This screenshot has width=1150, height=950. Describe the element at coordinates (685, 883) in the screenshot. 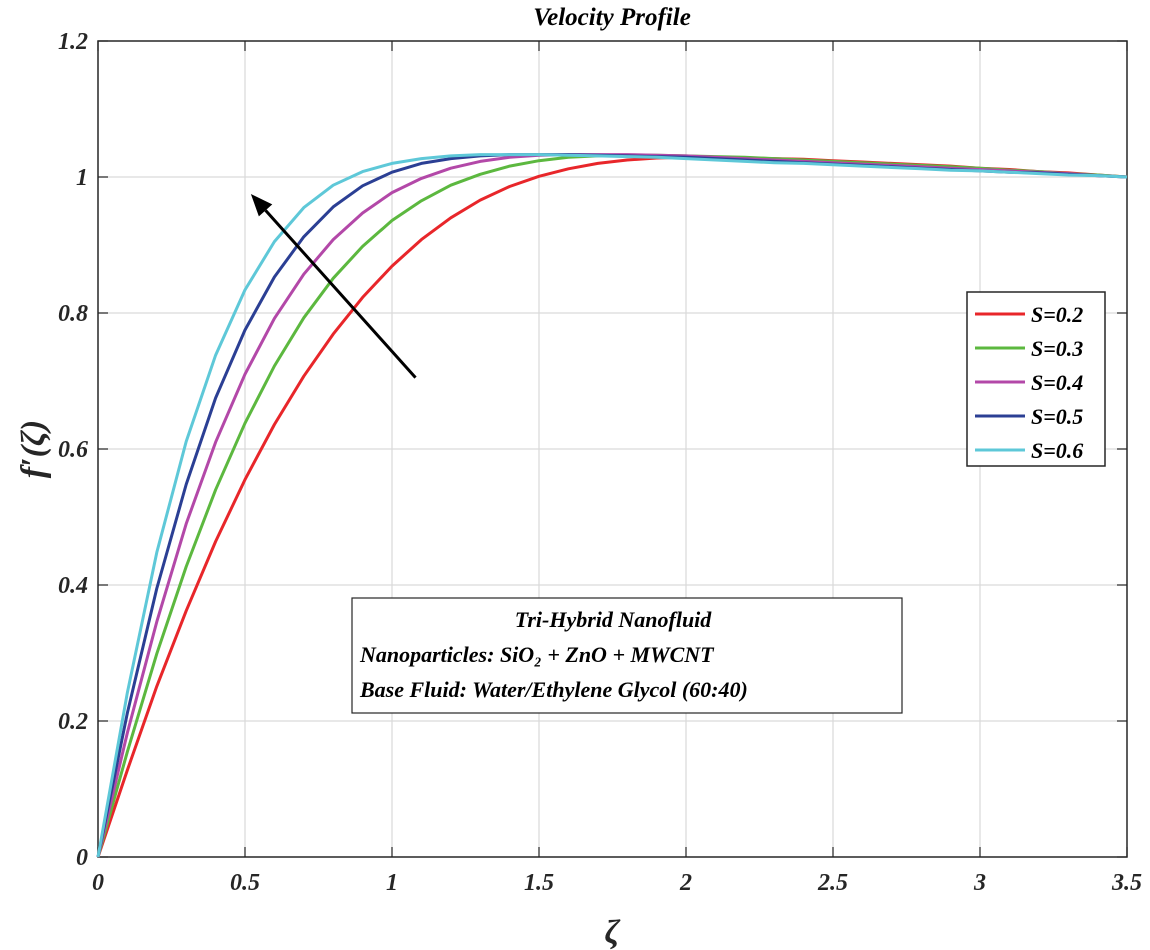

I see `x-tick-label: 2` at that location.